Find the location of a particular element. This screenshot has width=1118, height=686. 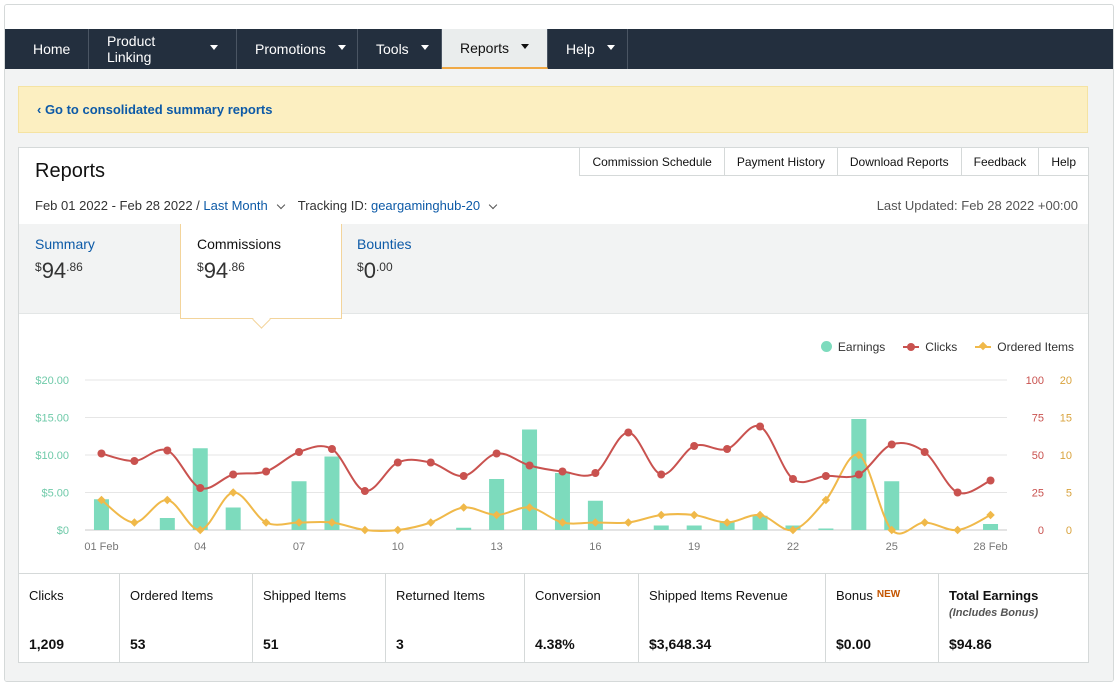

nav-promotions: Promotions is located at coordinates (297, 49).